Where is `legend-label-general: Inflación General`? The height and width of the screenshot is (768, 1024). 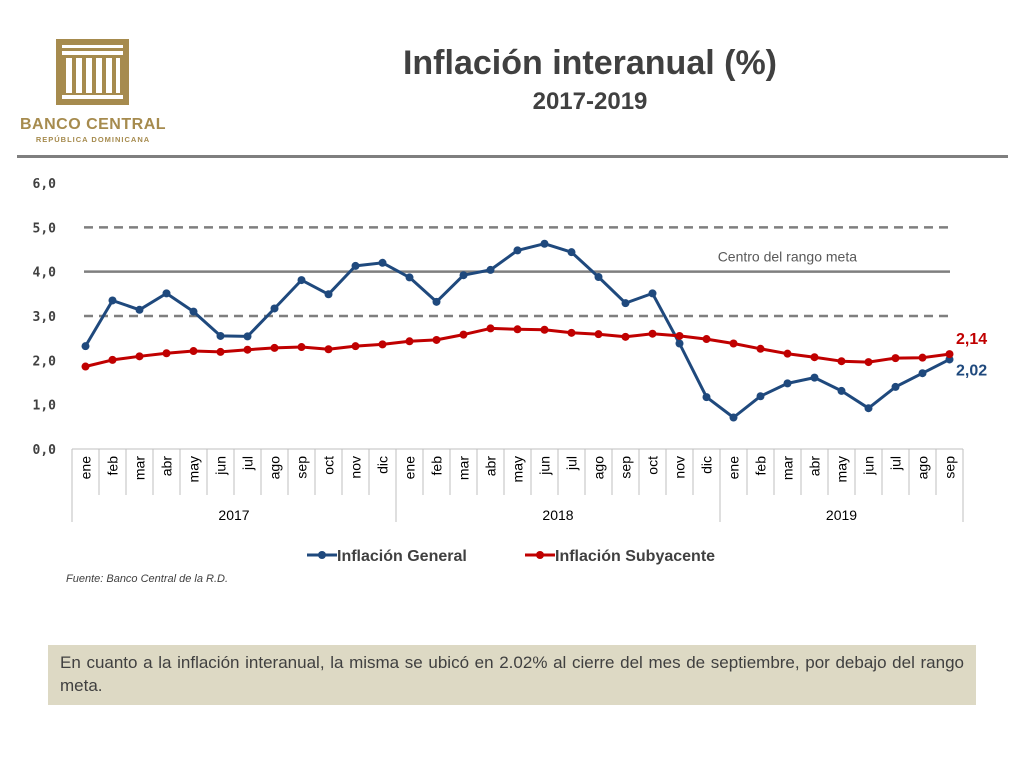
legend-label-general: Inflación General is located at coordinates (402, 556).